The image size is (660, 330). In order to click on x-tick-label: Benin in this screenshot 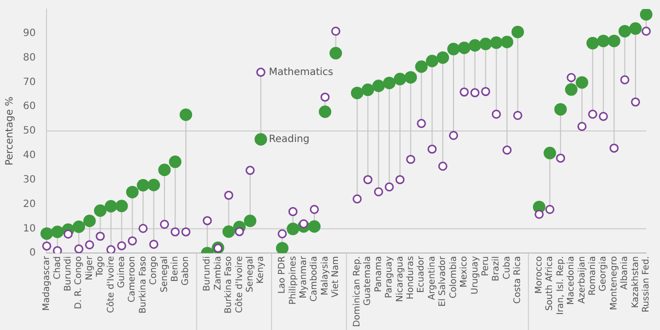, I will do `click(175, 269)`.